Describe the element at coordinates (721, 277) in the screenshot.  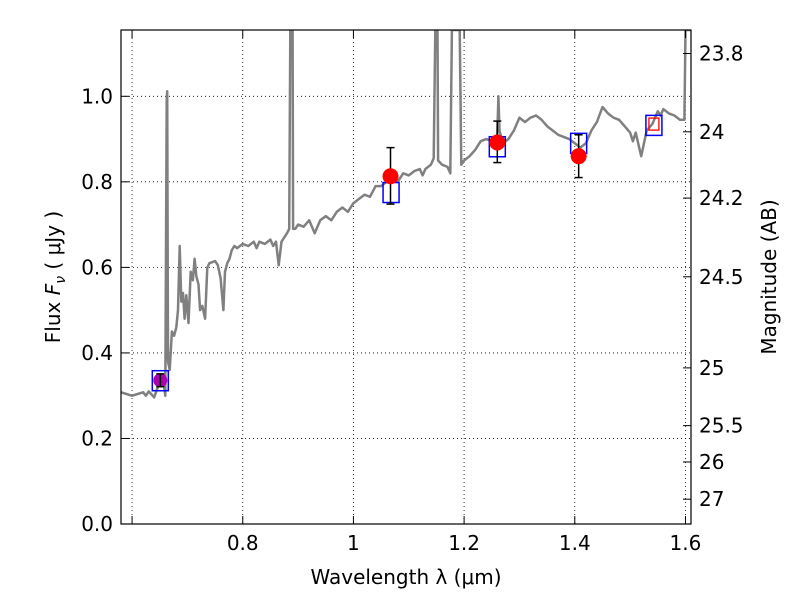
I see `y2-tick-label: 24.5` at that location.